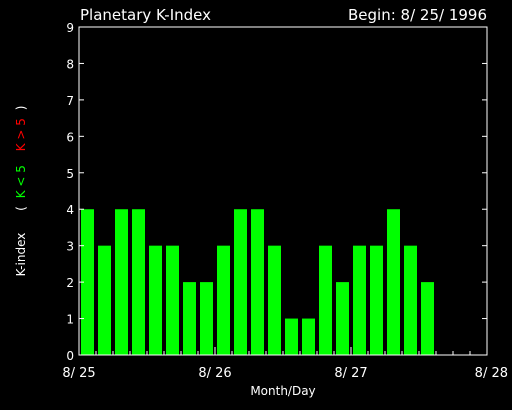 Image resolution: width=512 pixels, height=410 pixels. Describe the element at coordinates (70, 283) in the screenshot. I see `y-tick-label: 2` at that location.